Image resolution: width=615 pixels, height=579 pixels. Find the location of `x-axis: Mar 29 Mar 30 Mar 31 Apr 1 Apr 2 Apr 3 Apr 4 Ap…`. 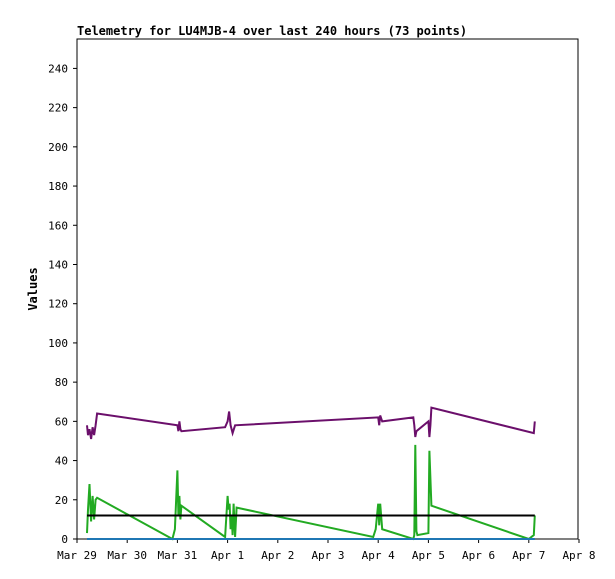

x-axis: Mar 29 Mar 30 Mar 31 Apr 1 Apr 2 Apr 3 Apr 4 Ap… is located at coordinates (326, 550).